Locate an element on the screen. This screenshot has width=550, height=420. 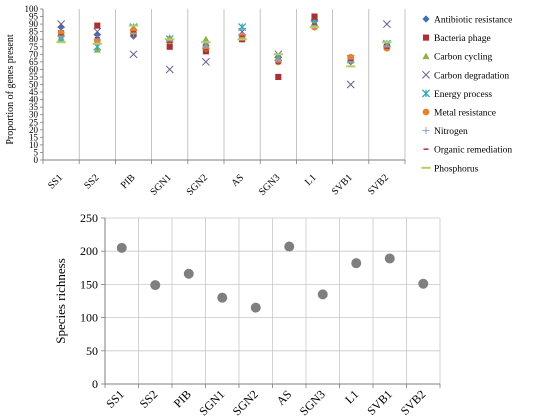
data-point-as is located at coordinates (289, 246).